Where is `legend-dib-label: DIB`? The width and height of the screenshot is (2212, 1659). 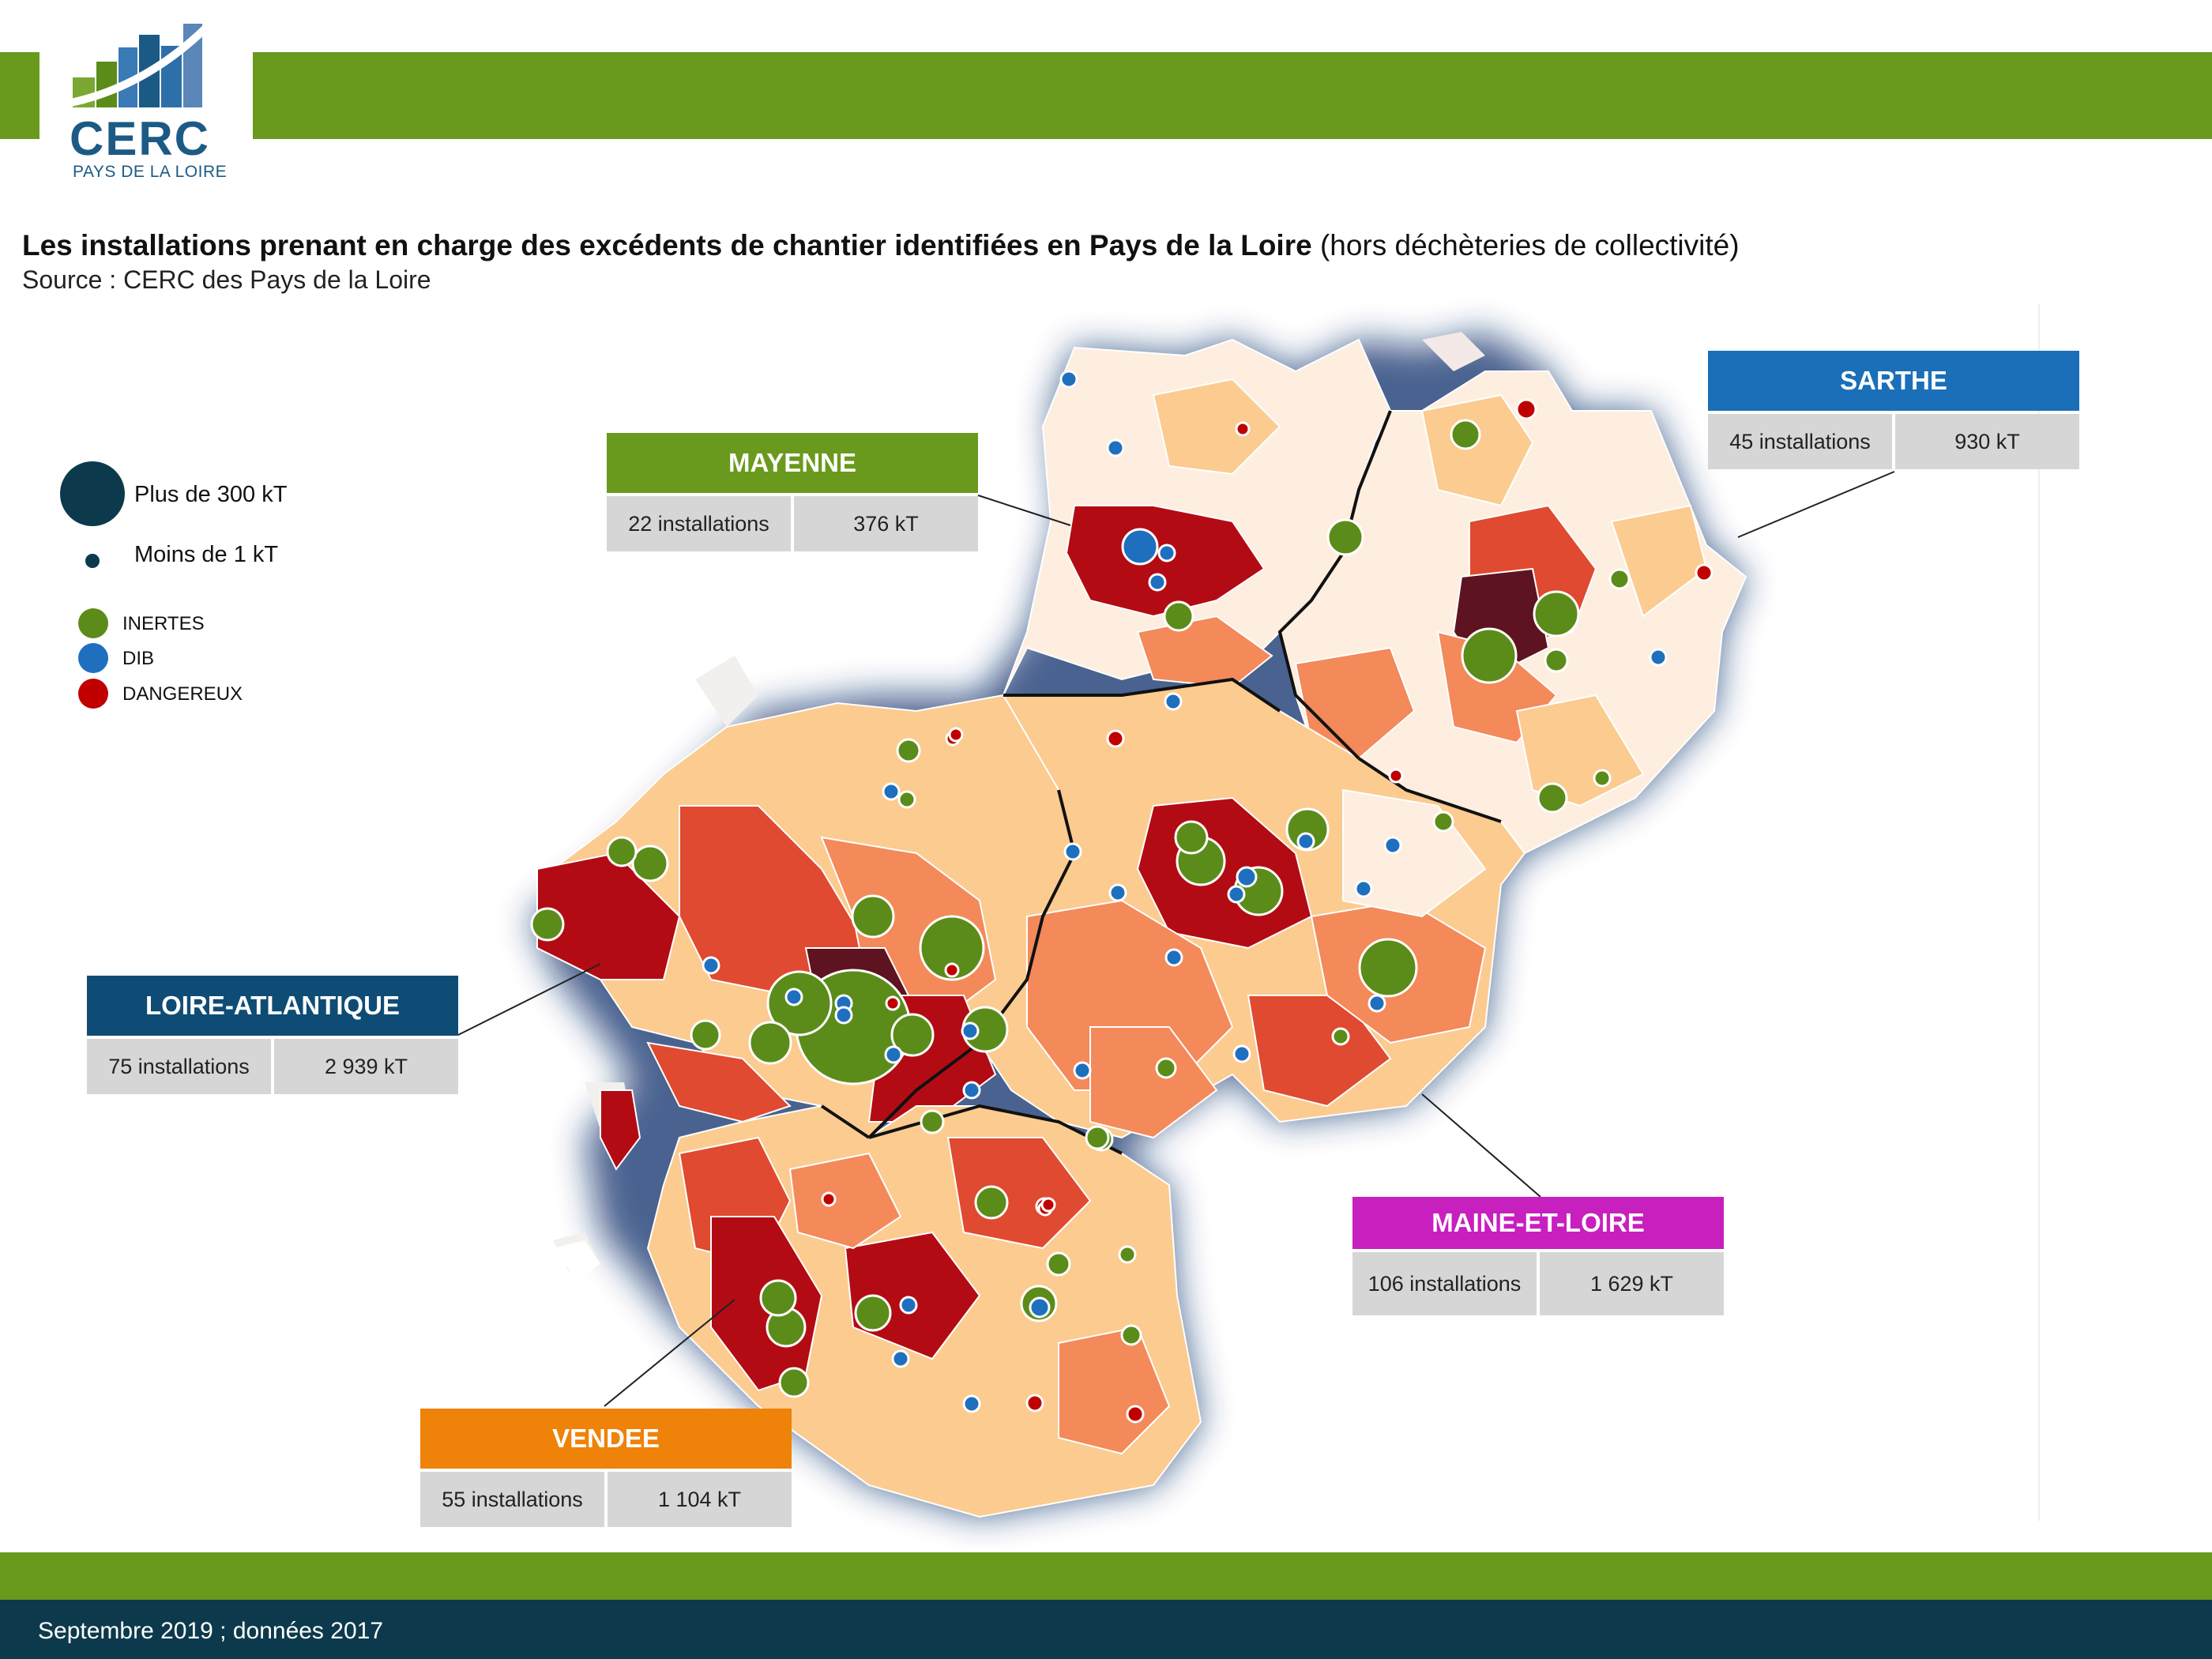
legend-dib-label: DIB is located at coordinates (139, 658).